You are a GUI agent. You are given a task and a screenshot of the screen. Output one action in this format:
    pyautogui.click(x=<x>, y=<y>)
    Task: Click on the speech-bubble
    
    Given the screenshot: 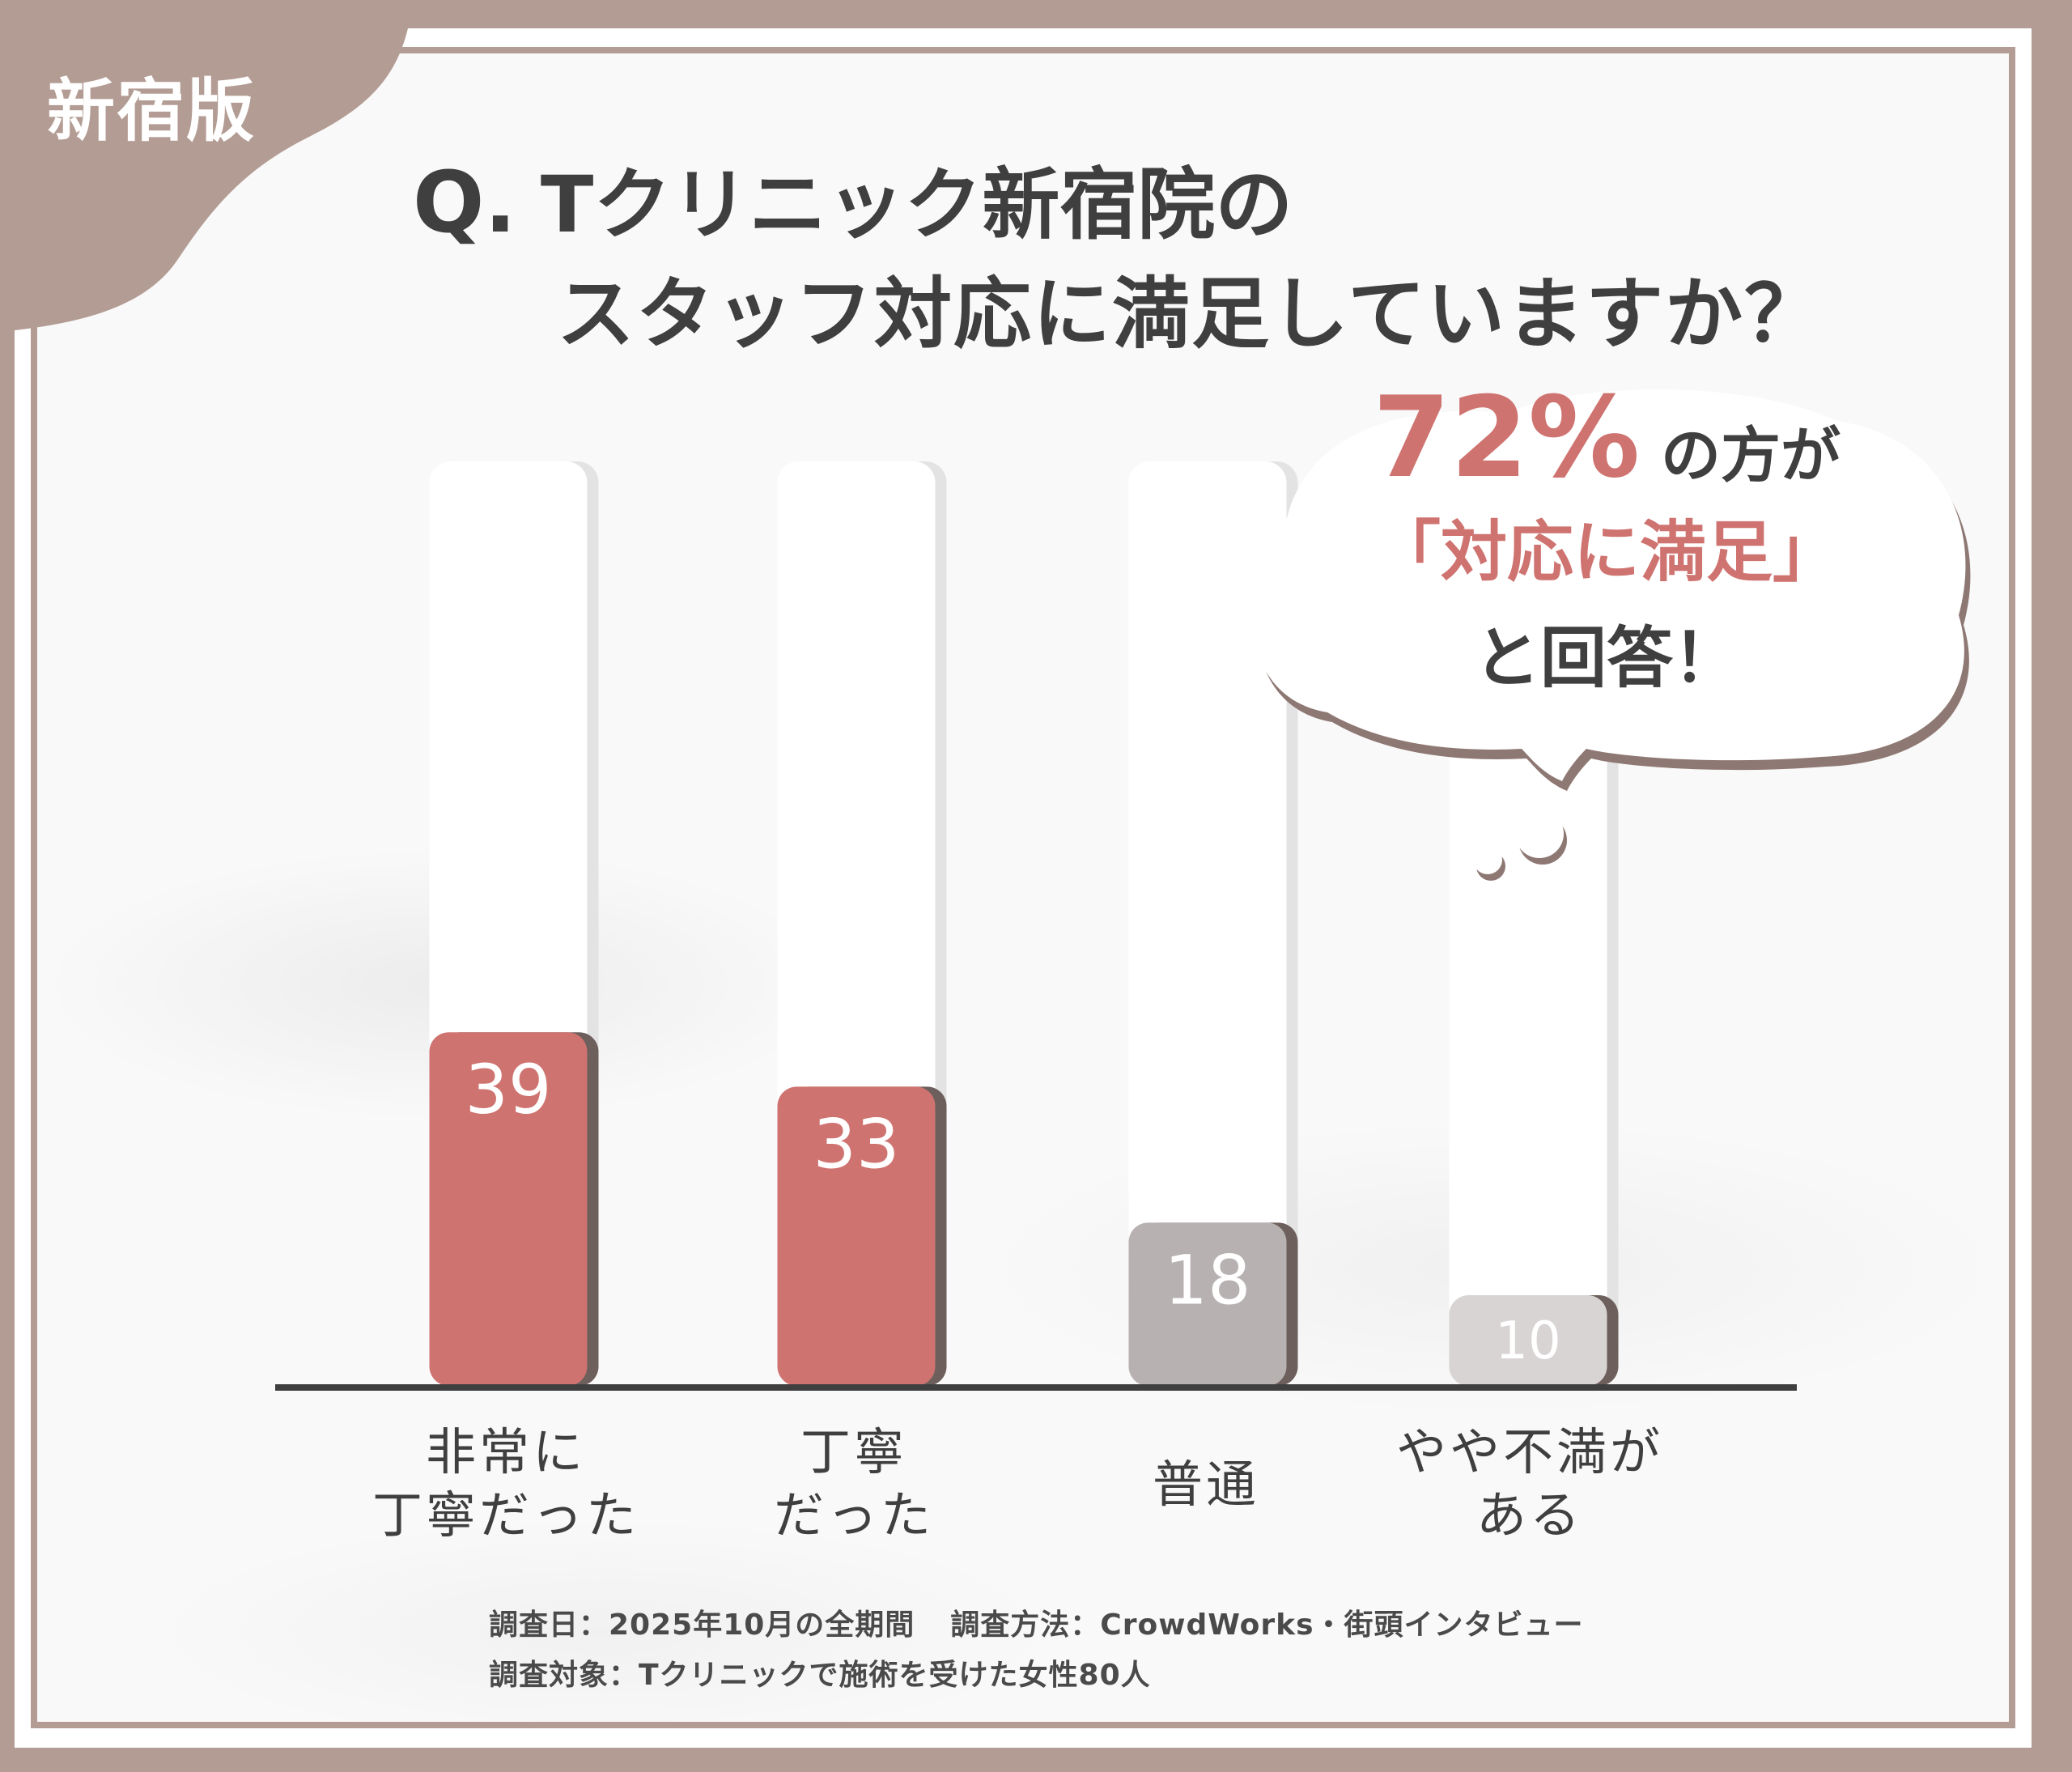 What is the action you would take?
    pyautogui.click(x=1611, y=590)
    